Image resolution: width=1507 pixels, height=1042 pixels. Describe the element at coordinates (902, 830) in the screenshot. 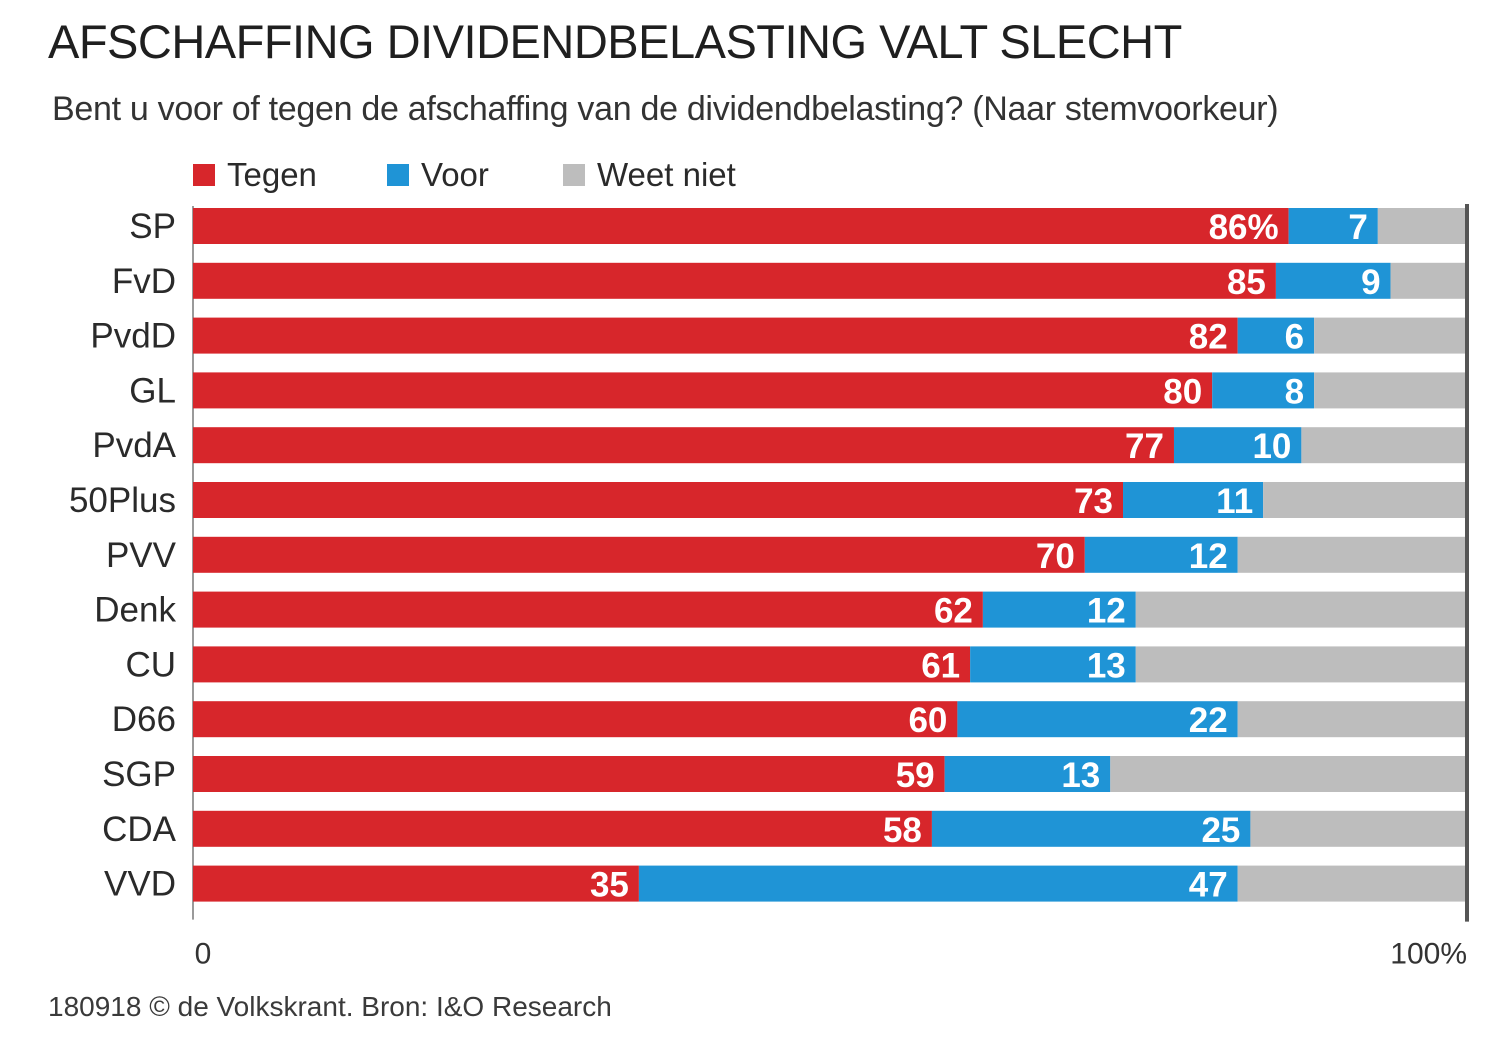

I see `data-label-tegen-cda: 58` at that location.